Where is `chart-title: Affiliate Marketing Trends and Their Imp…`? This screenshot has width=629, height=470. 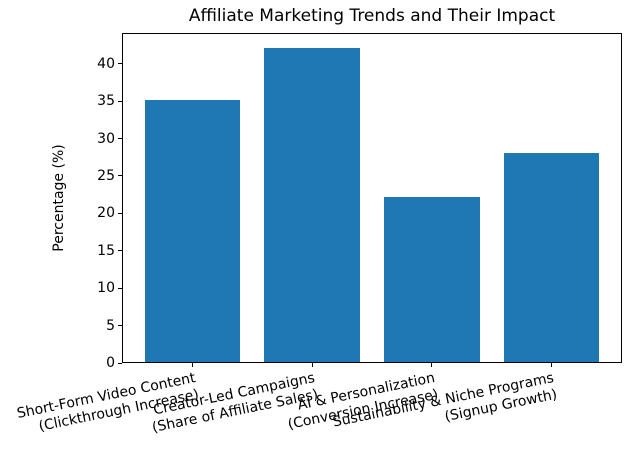 chart-title: Affiliate Marketing Trends and Their Imp… is located at coordinates (372, 16).